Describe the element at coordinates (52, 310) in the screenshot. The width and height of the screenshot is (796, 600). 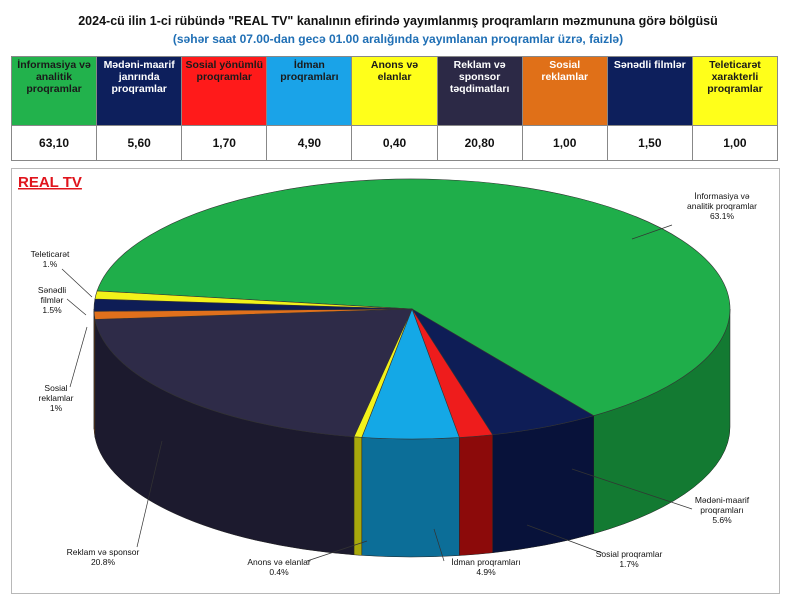
I see `slice-label: 1.5%` at that location.